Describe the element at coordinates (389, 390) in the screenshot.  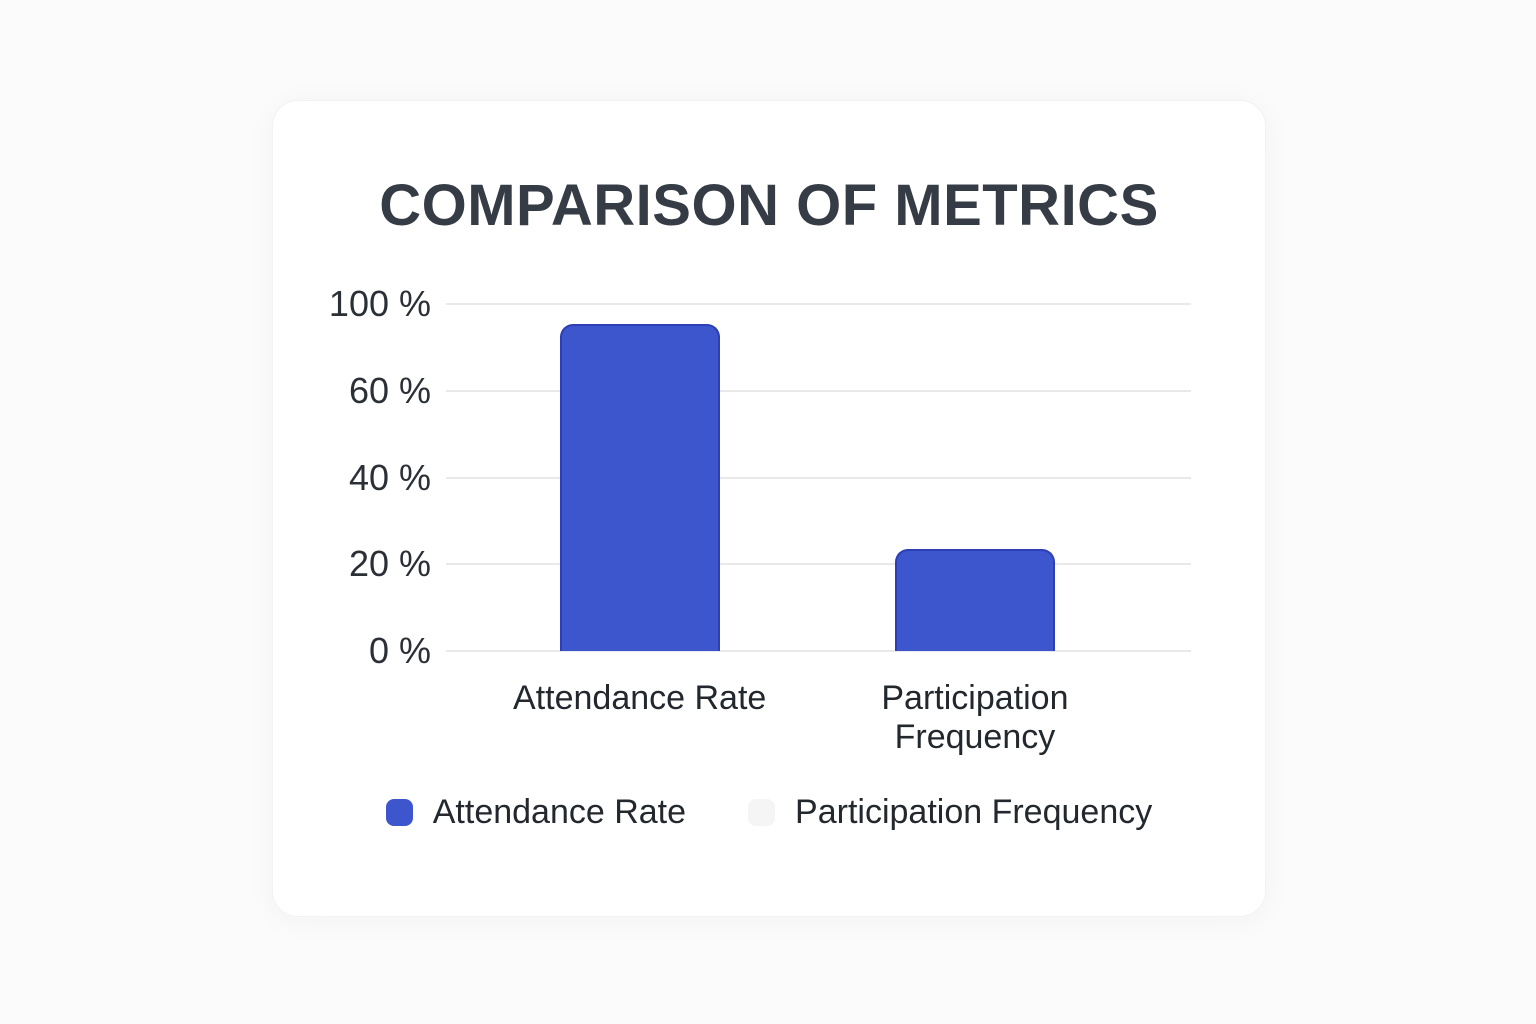
I see `y-tick-label: 60 %` at that location.